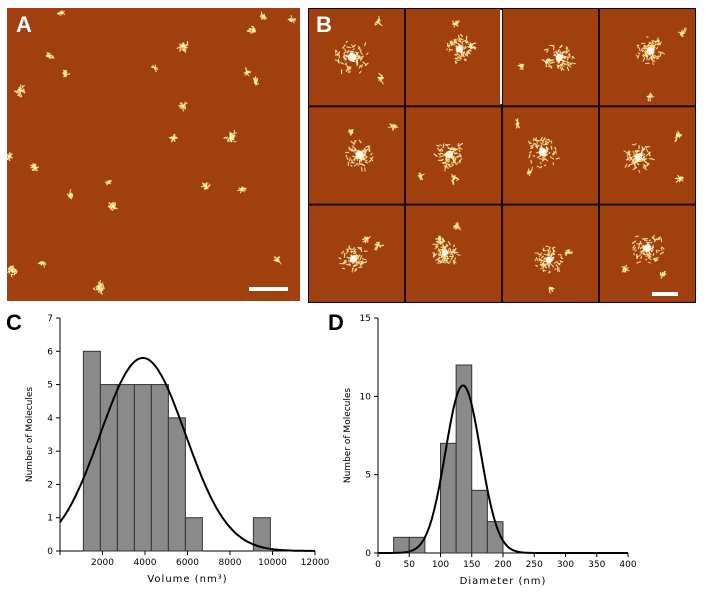  Describe the element at coordinates (50, 519) in the screenshot. I see `y-tick-label: 1` at that location.